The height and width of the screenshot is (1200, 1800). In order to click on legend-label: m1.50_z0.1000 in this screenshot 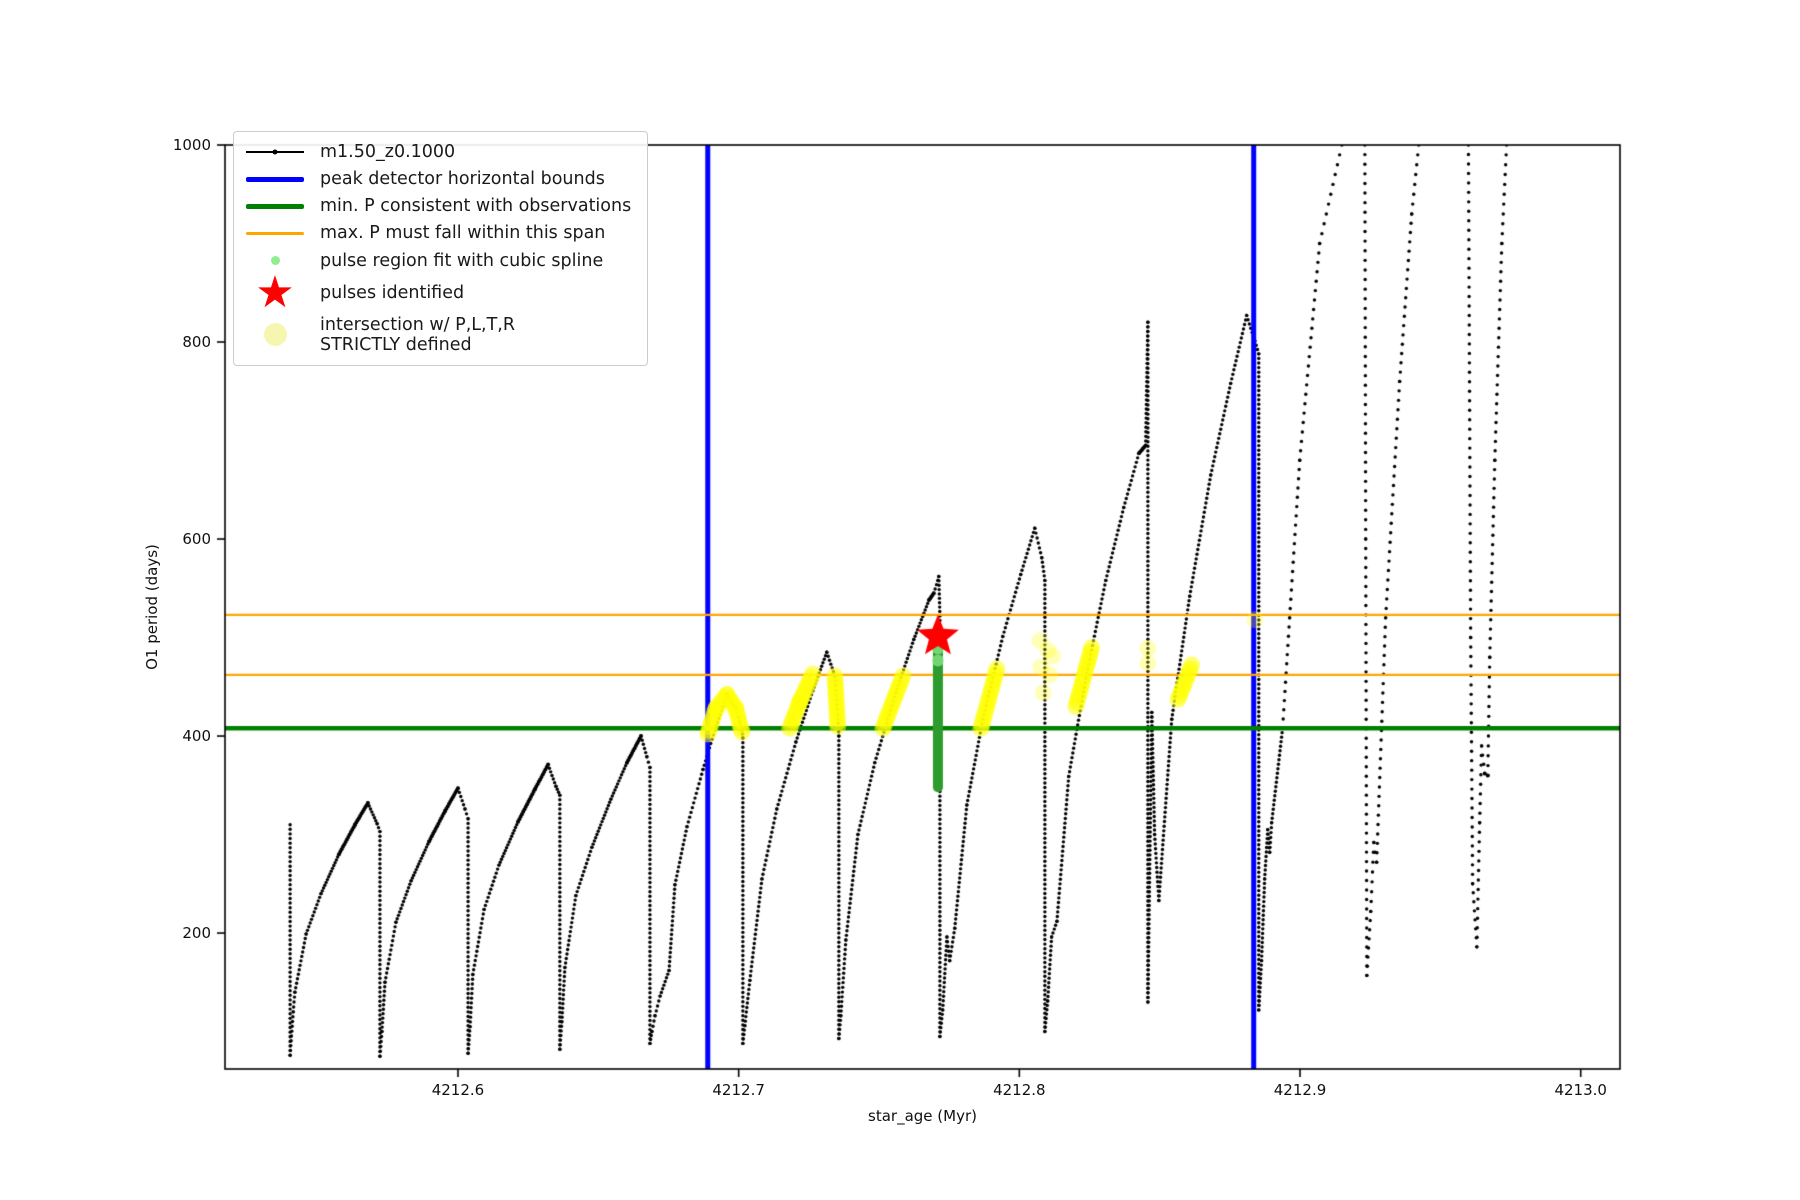, I will do `click(388, 152)`.